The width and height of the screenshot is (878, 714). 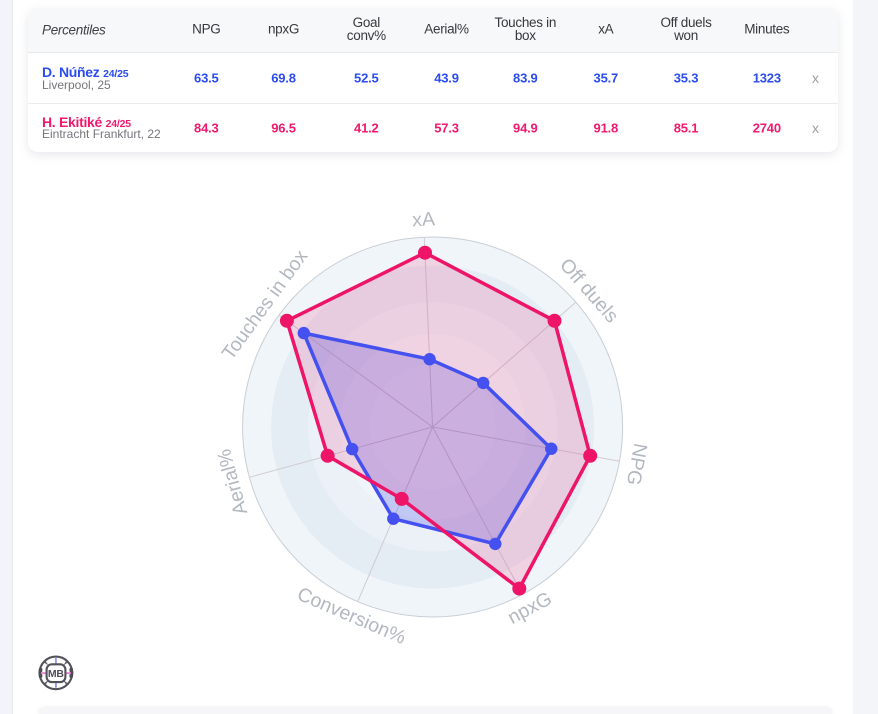 I want to click on svg-text: MB, so click(x=56, y=674).